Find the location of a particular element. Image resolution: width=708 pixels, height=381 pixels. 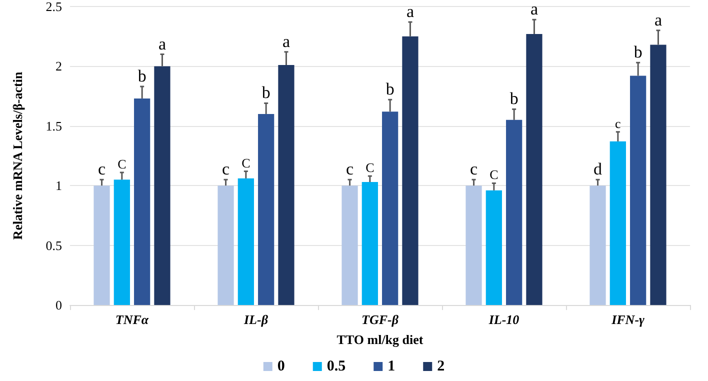

y-tick-label: 0.5 is located at coordinates (54, 245).